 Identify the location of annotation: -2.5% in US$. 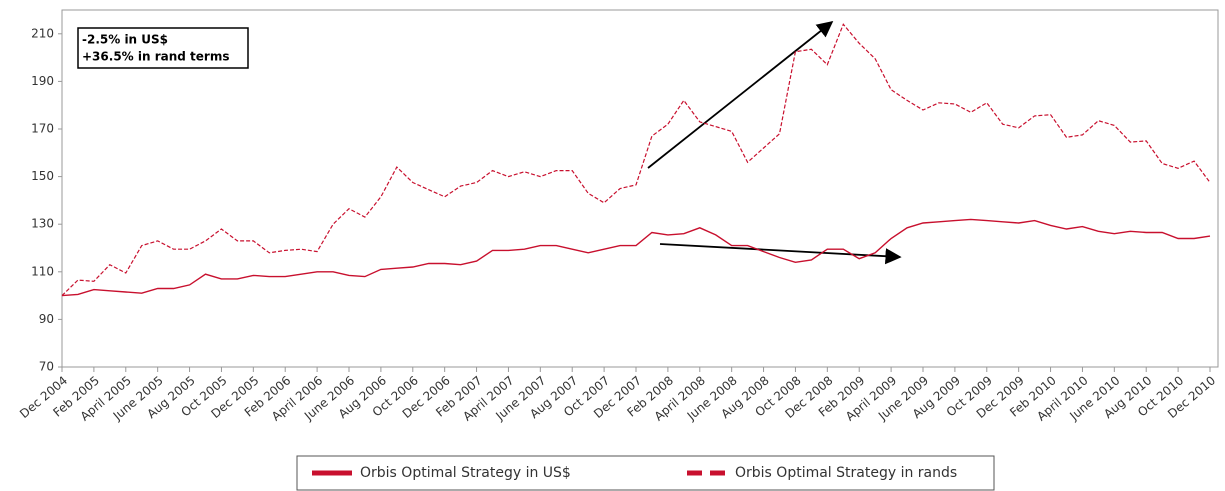
(125, 40).